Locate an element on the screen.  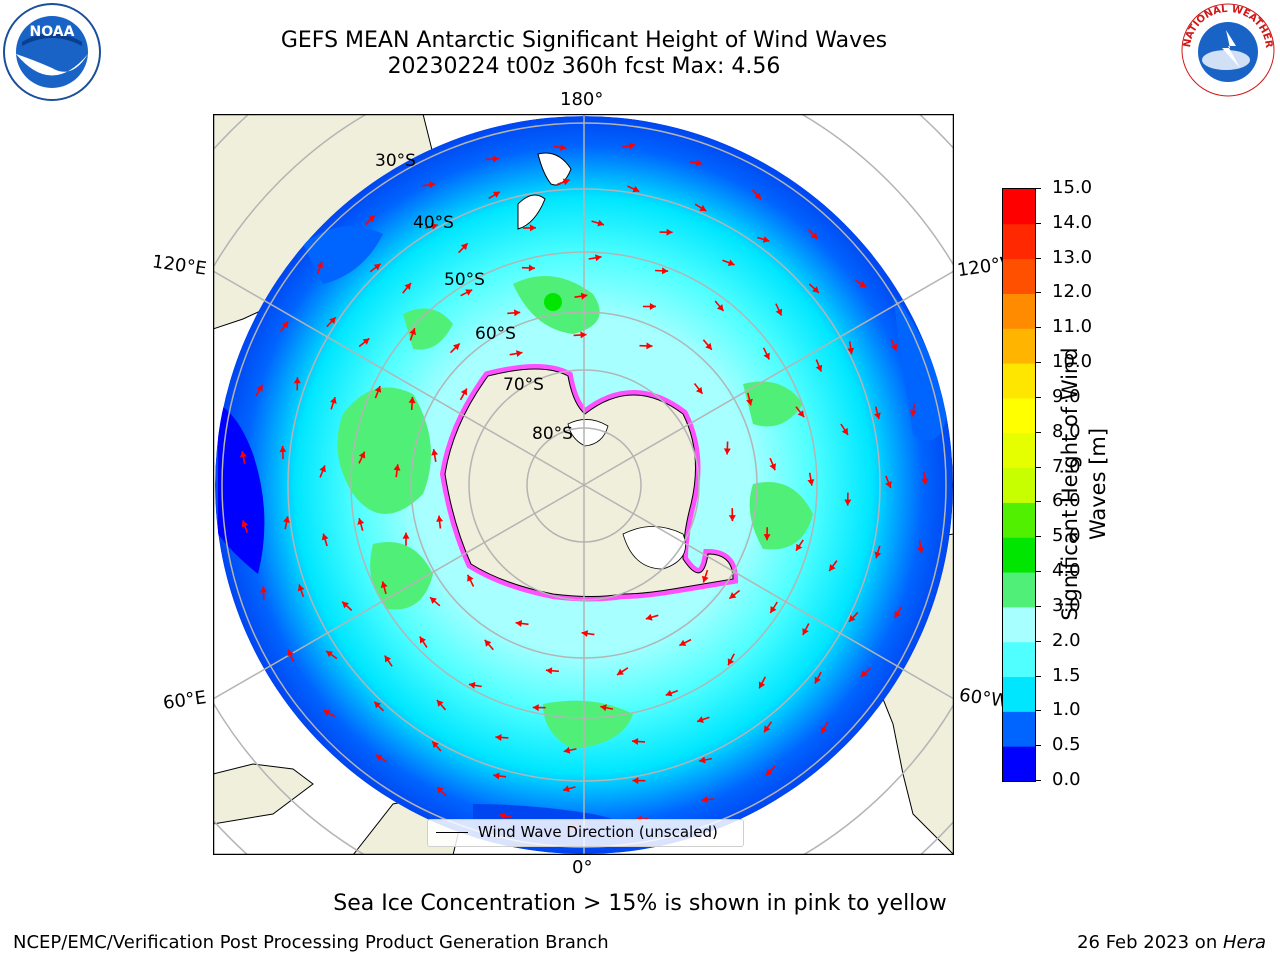
footer-date-text: 26 Feb 2023 on is located at coordinates (1150, 942).